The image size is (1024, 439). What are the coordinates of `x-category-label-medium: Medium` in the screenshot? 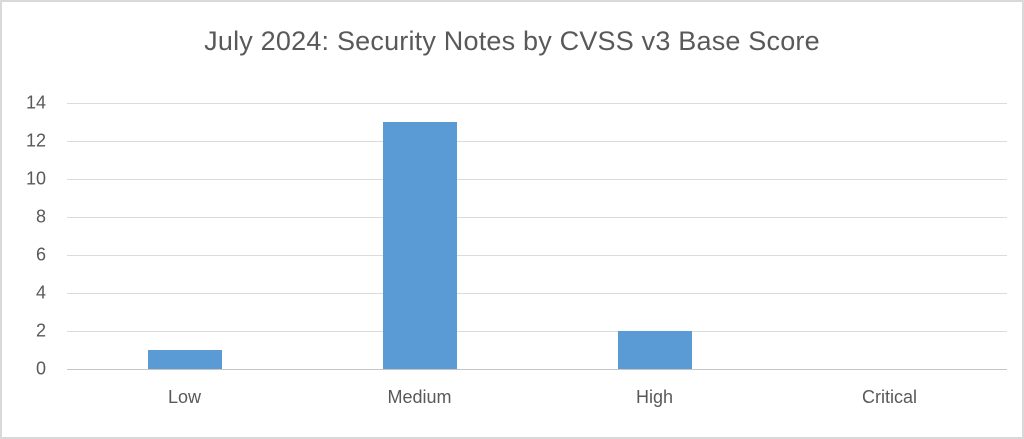 It's located at (419, 397).